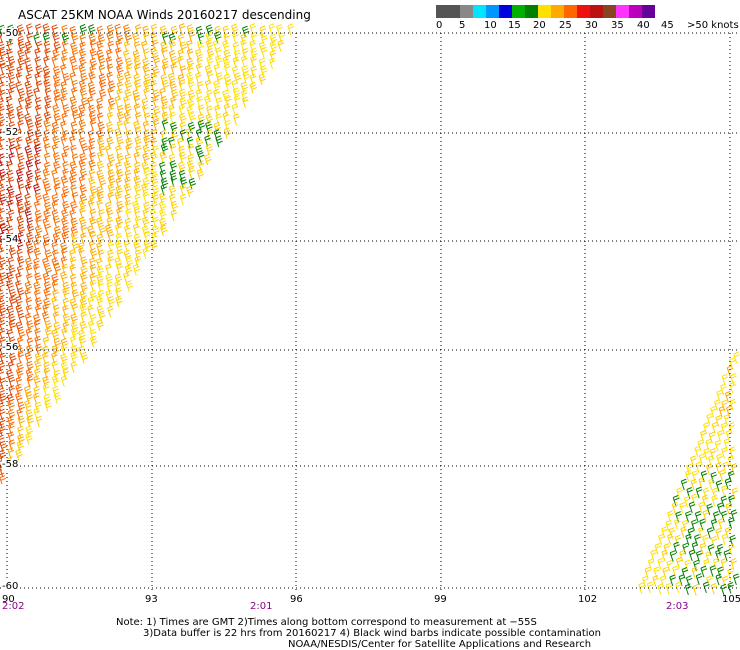 This screenshot has width=740, height=650. What do you see at coordinates (591, 25) in the screenshot?
I see `colorbar-label: 30` at bounding box center [591, 25].